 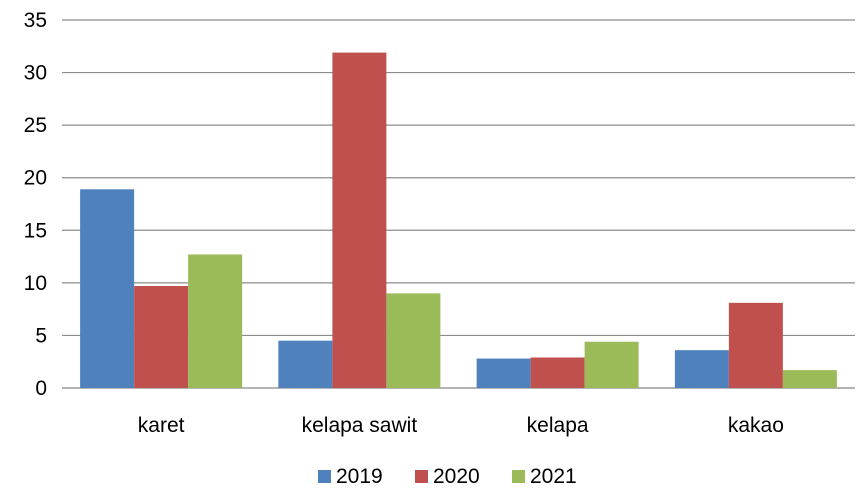 What do you see at coordinates (107, 288) in the screenshot?
I see `bar-2019-karet` at bounding box center [107, 288].